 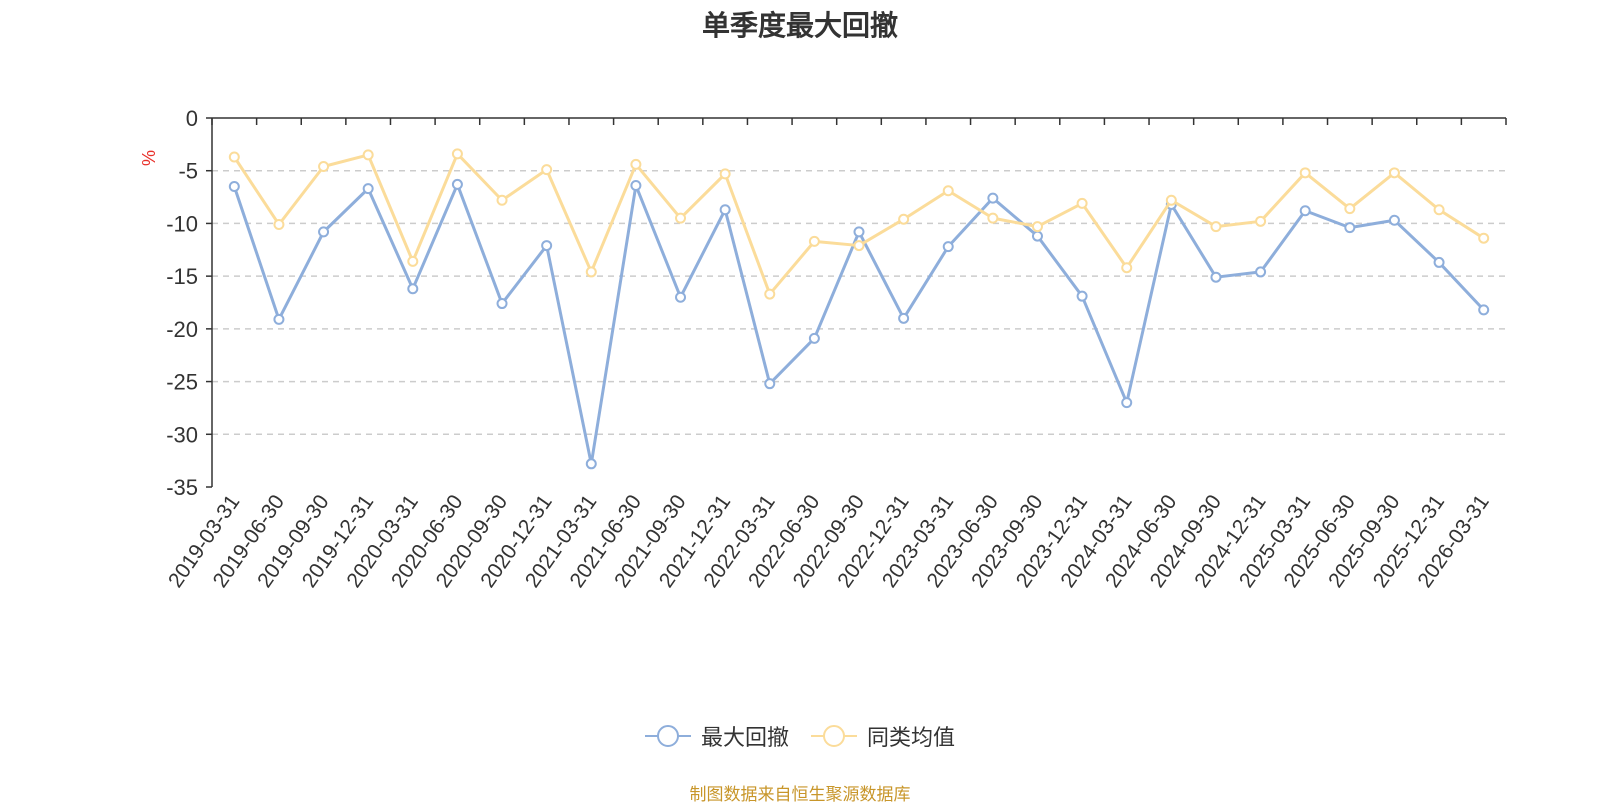 What do you see at coordinates (182, 382) in the screenshot?
I see `y-tick-label: -25` at bounding box center [182, 382].